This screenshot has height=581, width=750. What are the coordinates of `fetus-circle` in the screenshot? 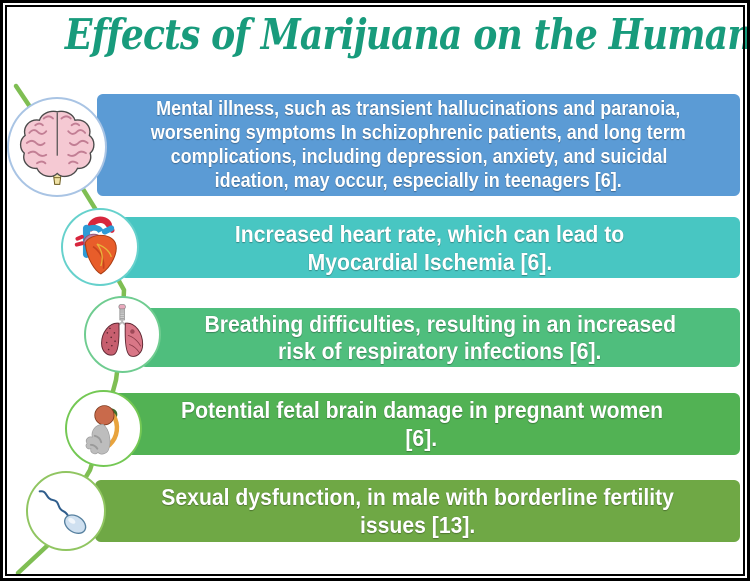 It's located at (103, 428).